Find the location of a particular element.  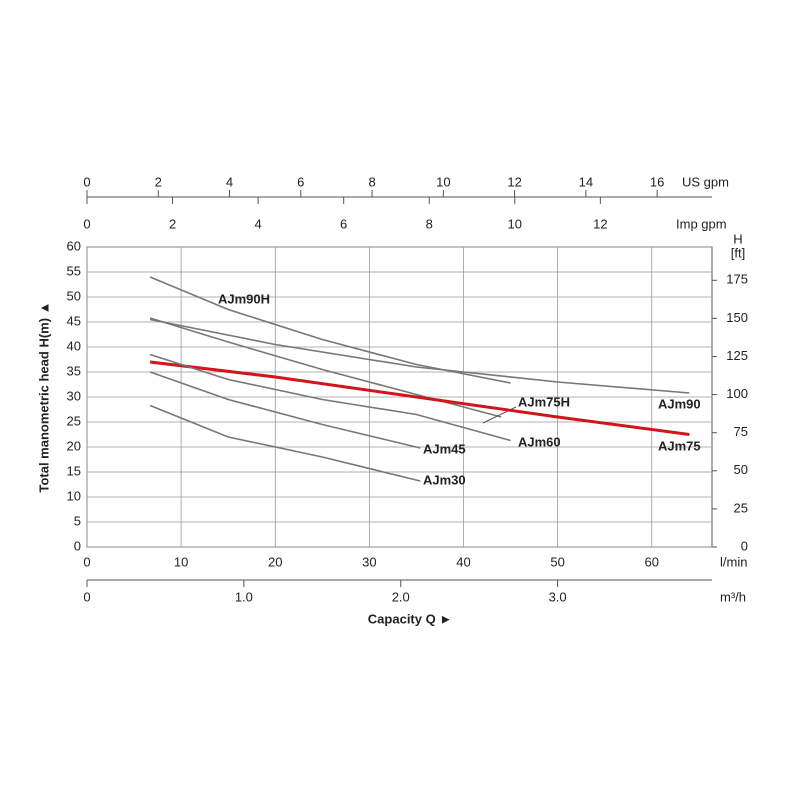

y2-unit: H is located at coordinates (737, 238).